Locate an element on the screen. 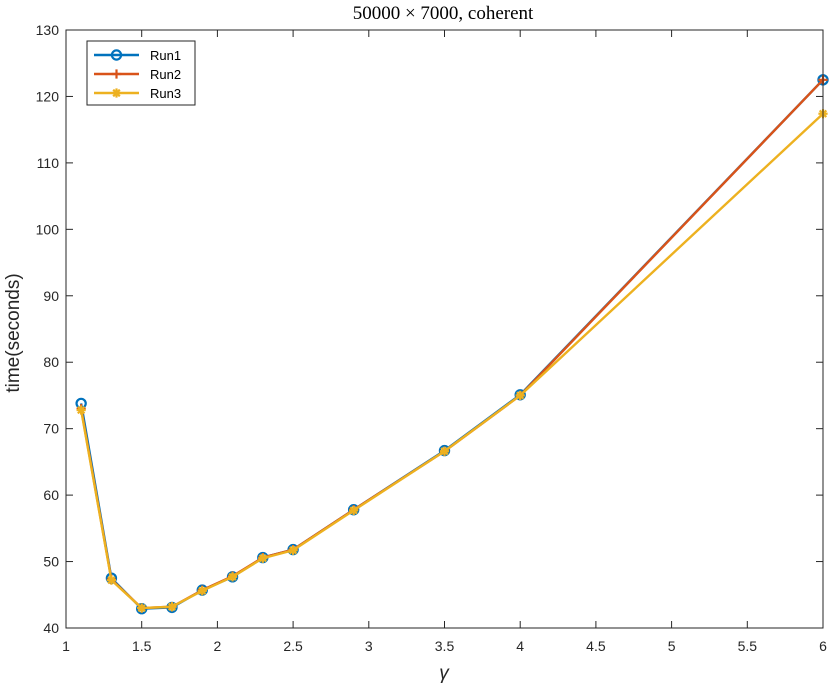 Image resolution: width=830 pixels, height=686 pixels. data-point-run3-0-d2 is located at coordinates (81, 410).